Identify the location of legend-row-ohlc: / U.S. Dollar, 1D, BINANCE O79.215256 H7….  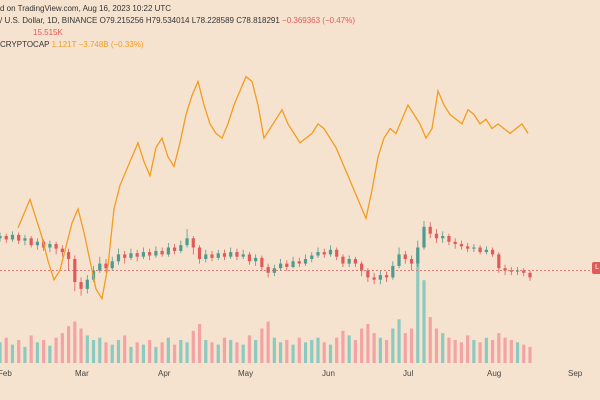
(177, 21).